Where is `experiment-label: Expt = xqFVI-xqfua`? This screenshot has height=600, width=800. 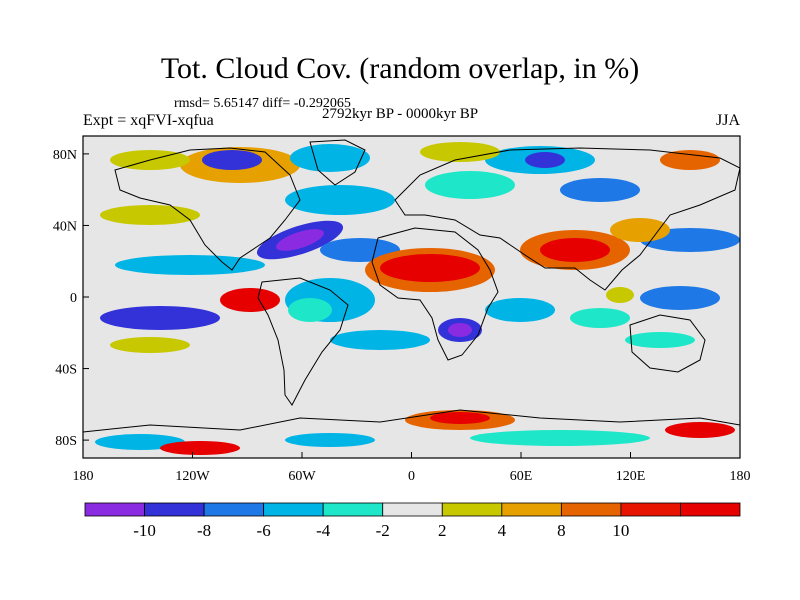 experiment-label: Expt = xqFVI-xqfua is located at coordinates (148, 120).